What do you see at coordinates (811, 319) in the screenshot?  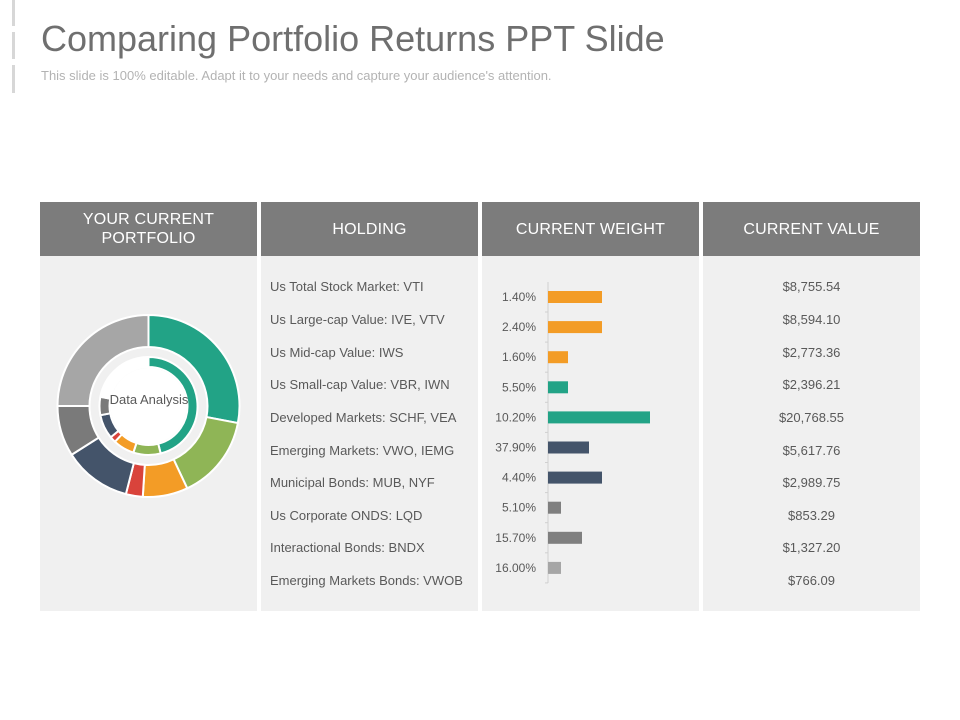 I see `holding-value: $8,594.10` at bounding box center [811, 319].